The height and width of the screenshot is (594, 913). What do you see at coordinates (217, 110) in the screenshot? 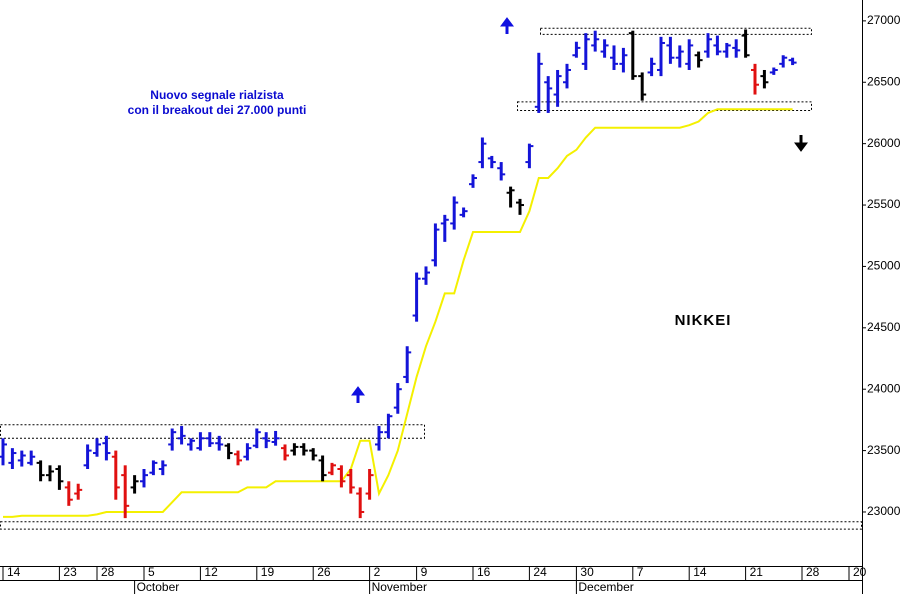
I see `annotation: con il breakout dei 27.000 punti` at bounding box center [217, 110].